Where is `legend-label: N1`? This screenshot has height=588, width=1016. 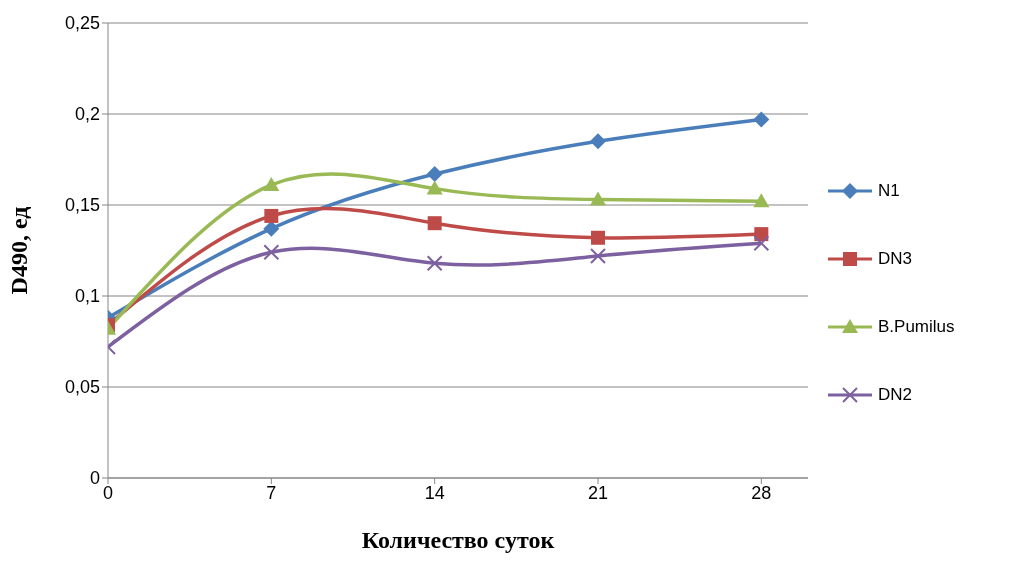
legend-label: N1 is located at coordinates (889, 191).